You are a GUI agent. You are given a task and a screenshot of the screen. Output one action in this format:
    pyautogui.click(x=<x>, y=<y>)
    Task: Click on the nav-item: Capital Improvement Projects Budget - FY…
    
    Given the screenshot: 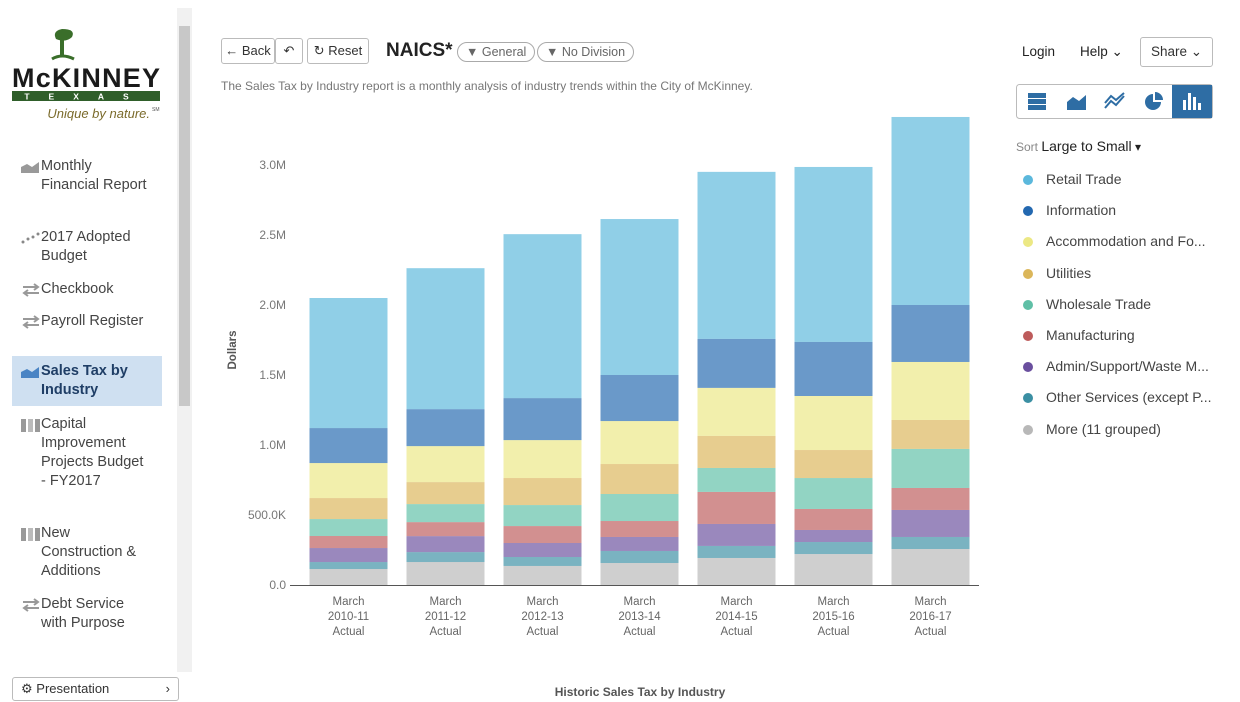 What is the action you would take?
    pyautogui.click(x=87, y=453)
    